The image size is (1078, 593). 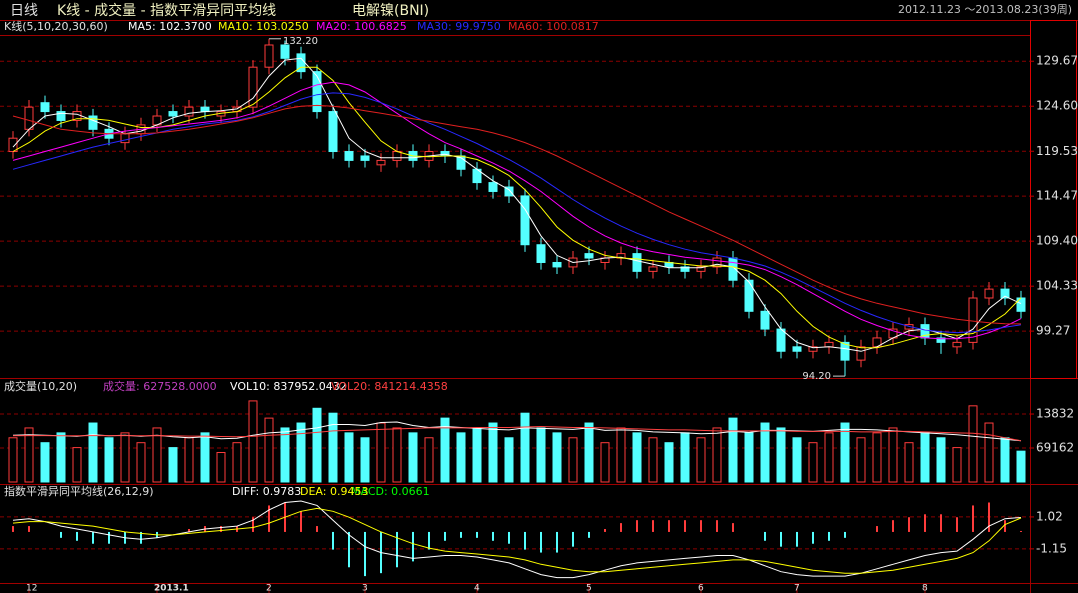 I want to click on histogram-legend: MACD: 0.0661, so click(x=390, y=491).